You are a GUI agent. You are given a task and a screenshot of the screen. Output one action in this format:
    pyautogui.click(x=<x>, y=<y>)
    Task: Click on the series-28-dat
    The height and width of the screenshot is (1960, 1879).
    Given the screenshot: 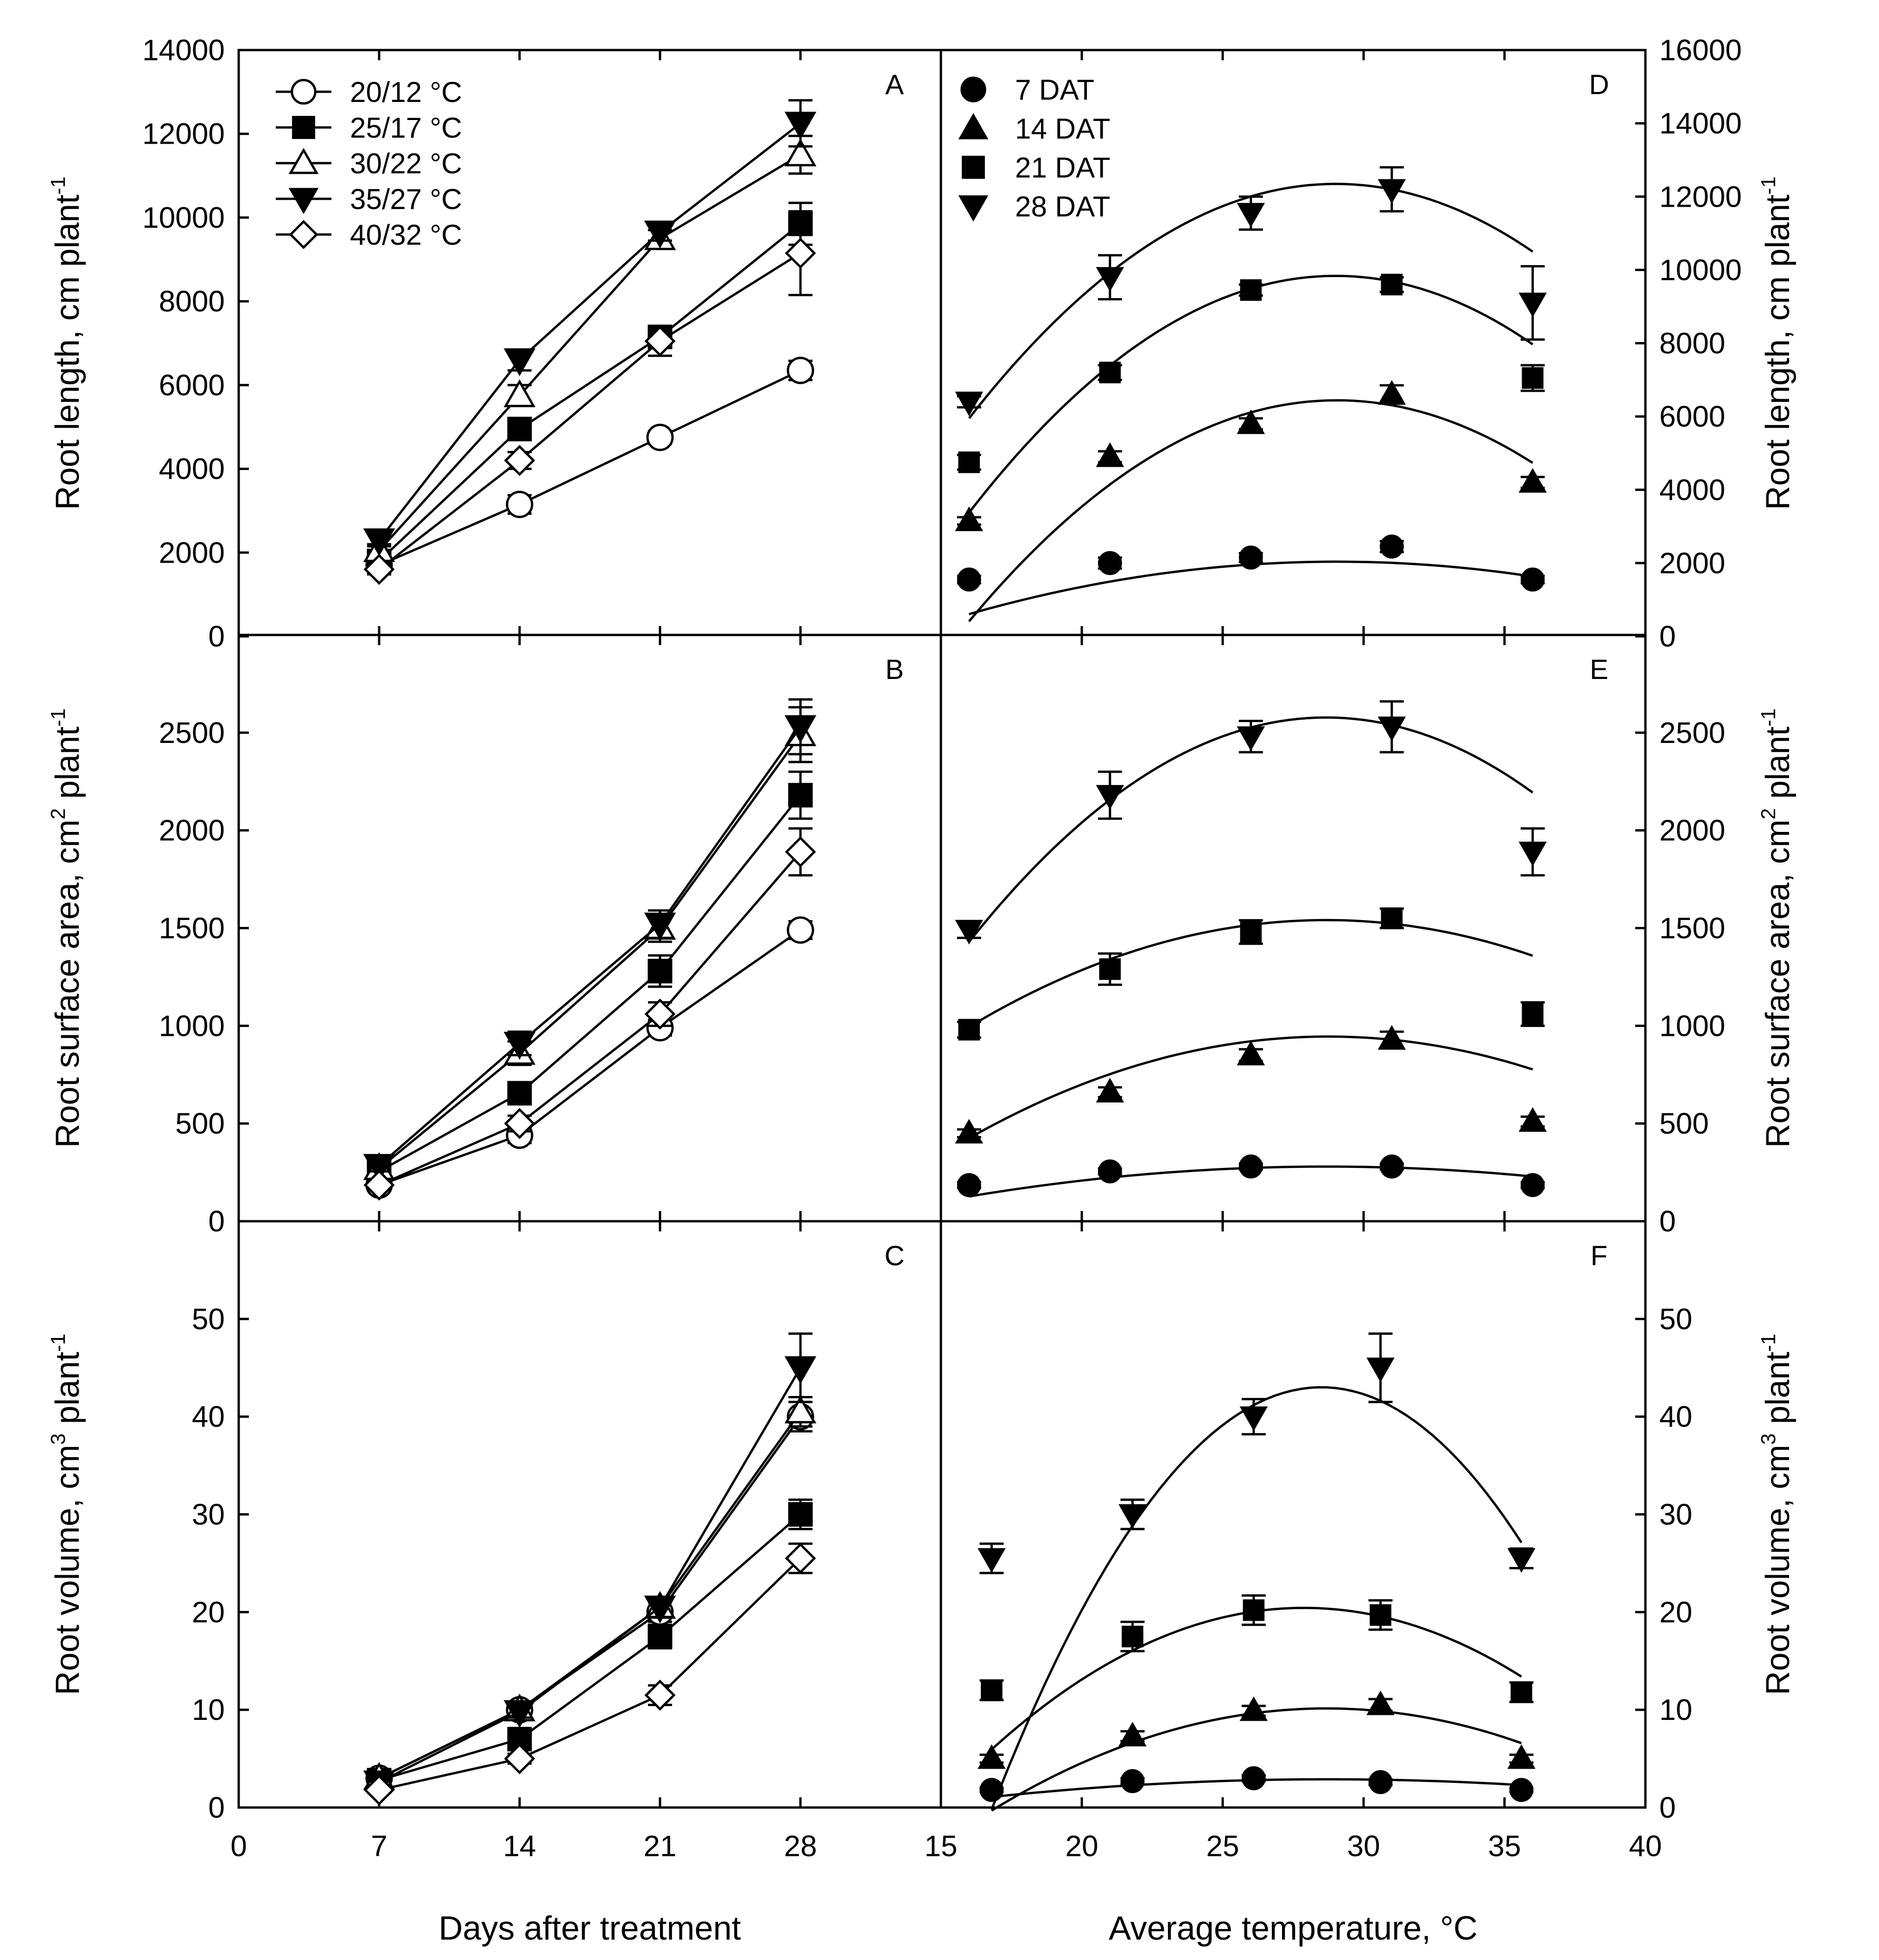 What is the action you would take?
    pyautogui.click(x=1257, y=1571)
    